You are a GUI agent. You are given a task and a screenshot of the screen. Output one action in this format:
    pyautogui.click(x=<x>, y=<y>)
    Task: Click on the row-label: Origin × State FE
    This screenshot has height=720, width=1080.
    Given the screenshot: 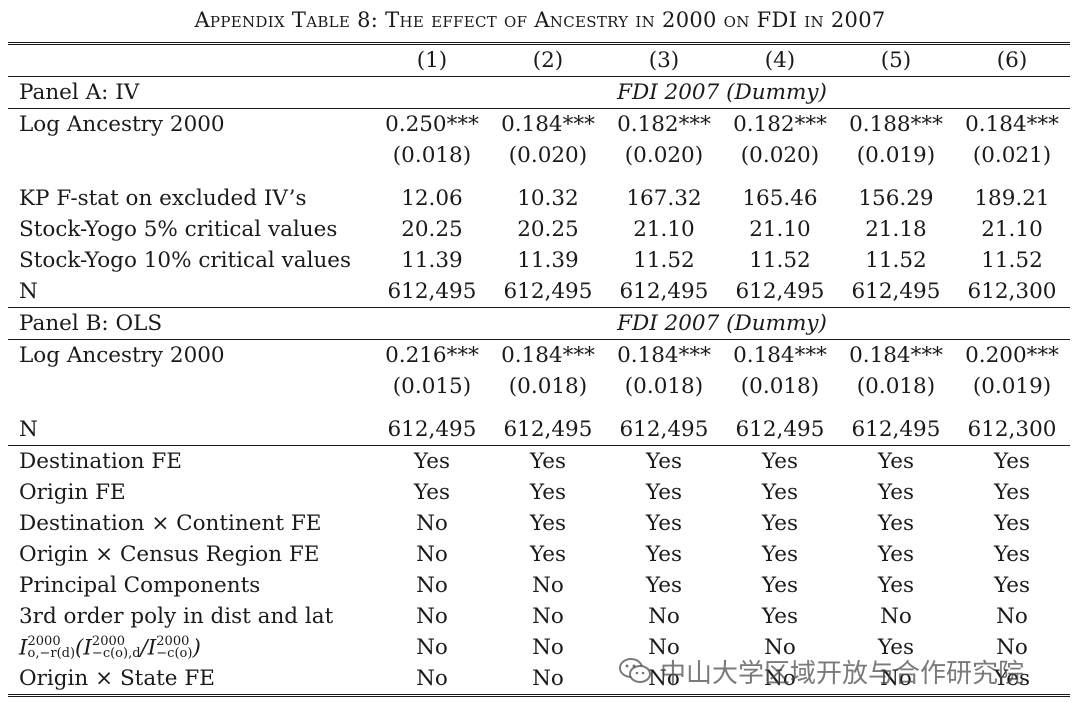 What is the action you would take?
    pyautogui.click(x=191, y=680)
    